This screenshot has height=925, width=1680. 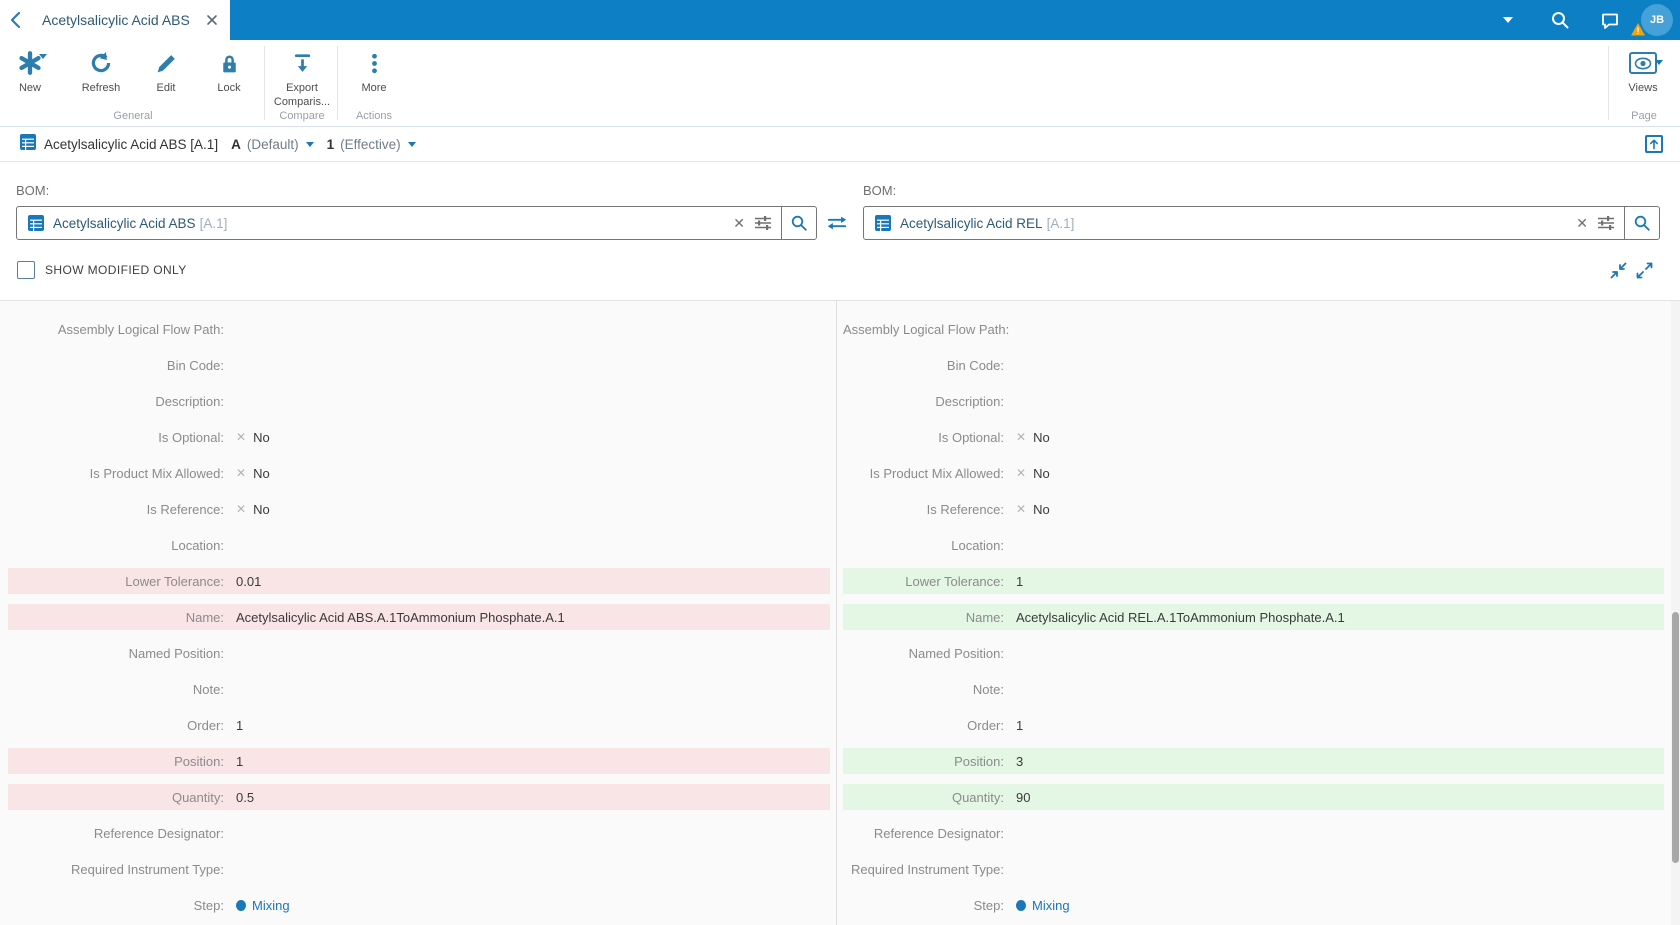 I want to click on field-label: Assembly Logical Flow Path:, so click(x=140, y=329).